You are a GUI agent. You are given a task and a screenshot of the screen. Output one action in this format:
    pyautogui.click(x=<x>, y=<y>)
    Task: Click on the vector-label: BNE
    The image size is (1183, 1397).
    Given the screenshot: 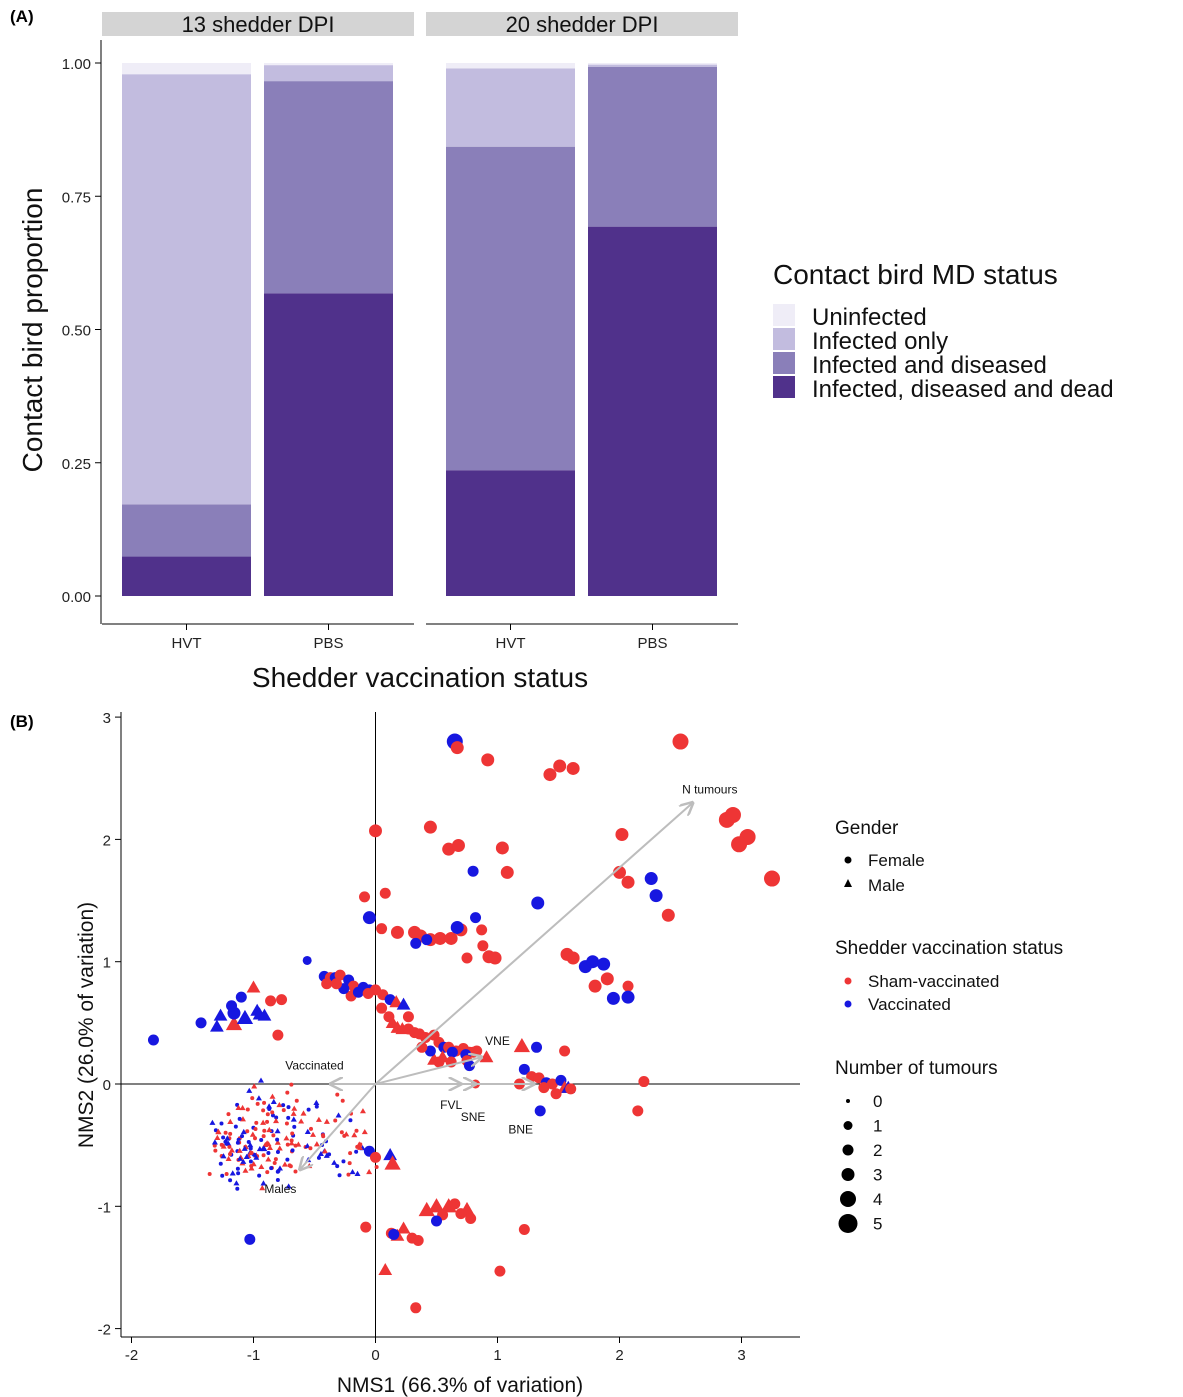 What is the action you would take?
    pyautogui.click(x=520, y=1129)
    